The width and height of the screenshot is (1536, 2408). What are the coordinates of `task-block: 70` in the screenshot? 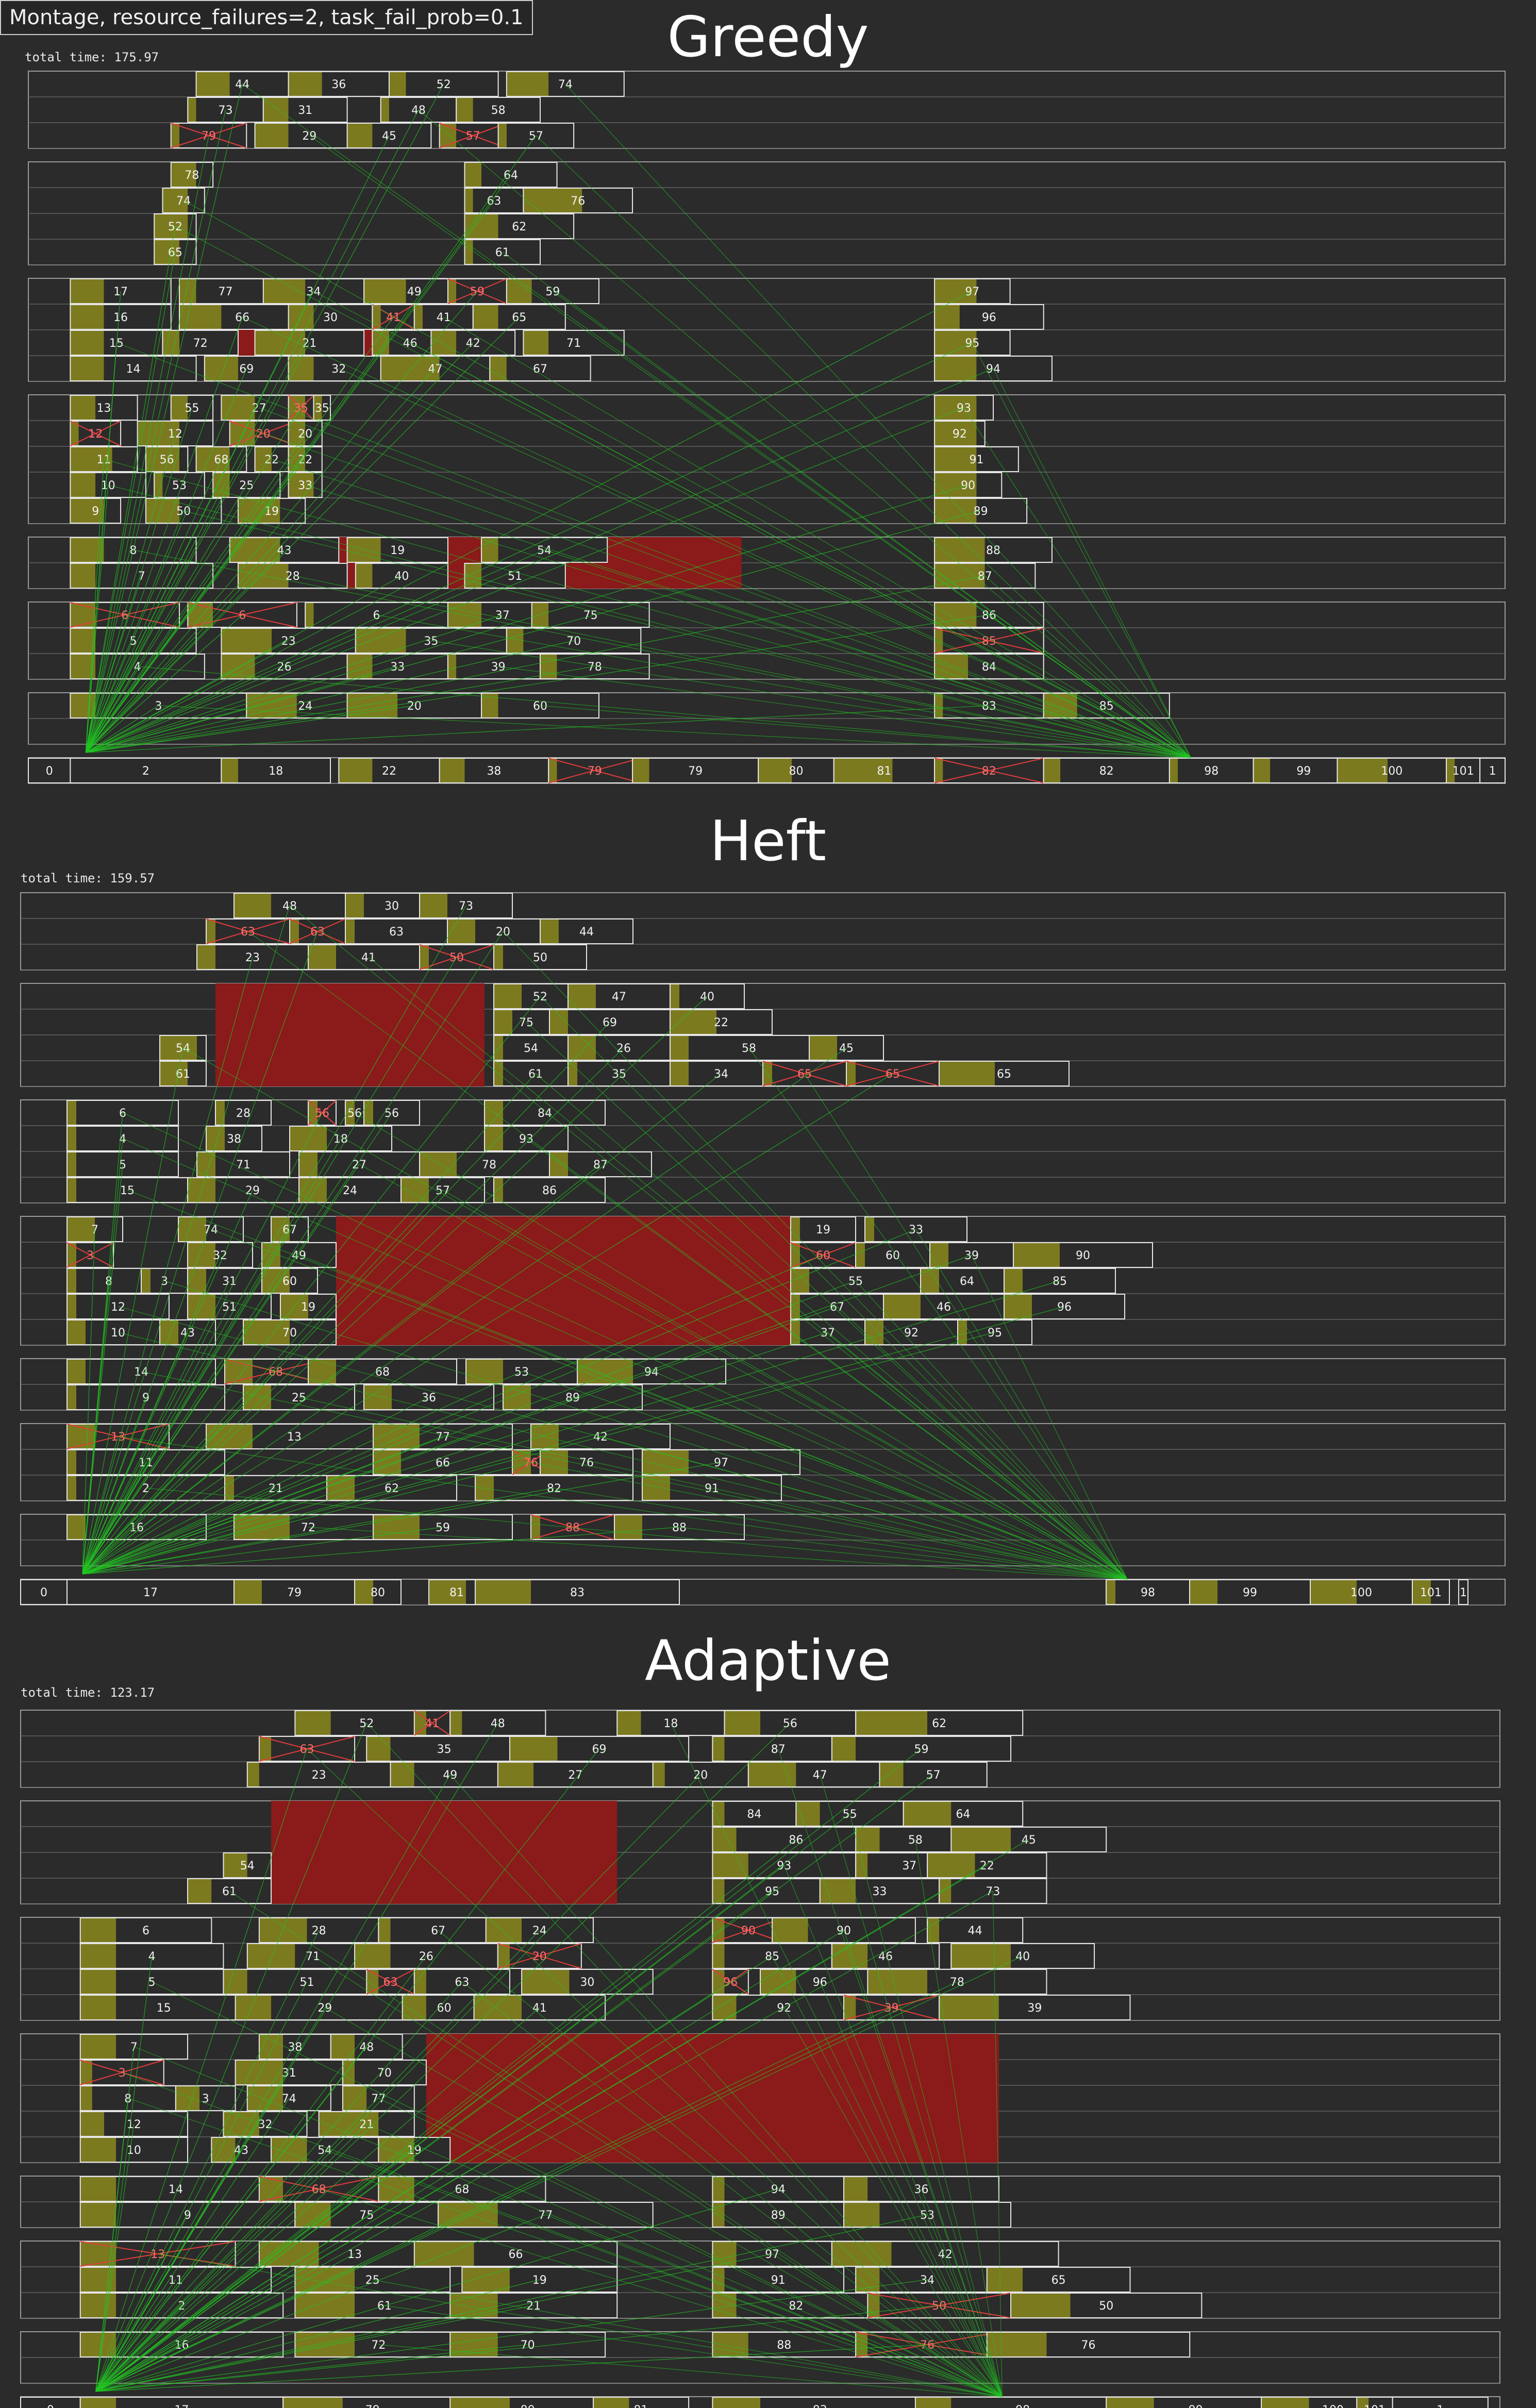 It's located at (574, 641).